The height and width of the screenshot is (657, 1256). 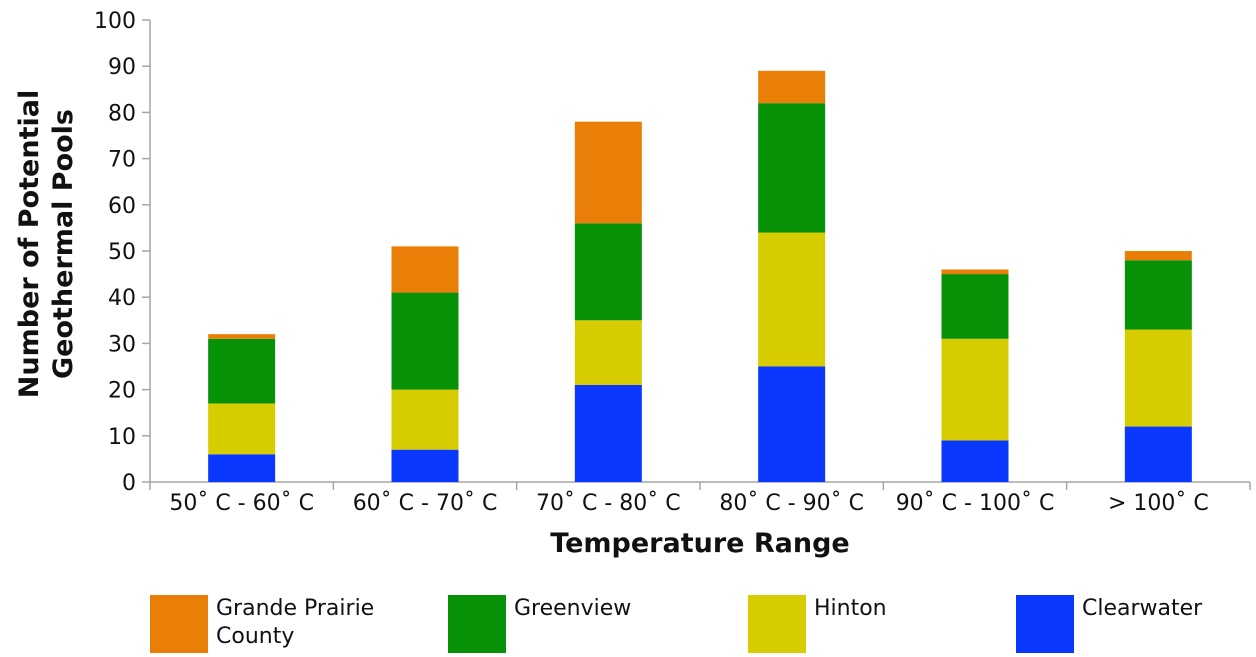 I want to click on legend-item-grande-prairie-county: Grande Prairie County, so click(x=278, y=622).